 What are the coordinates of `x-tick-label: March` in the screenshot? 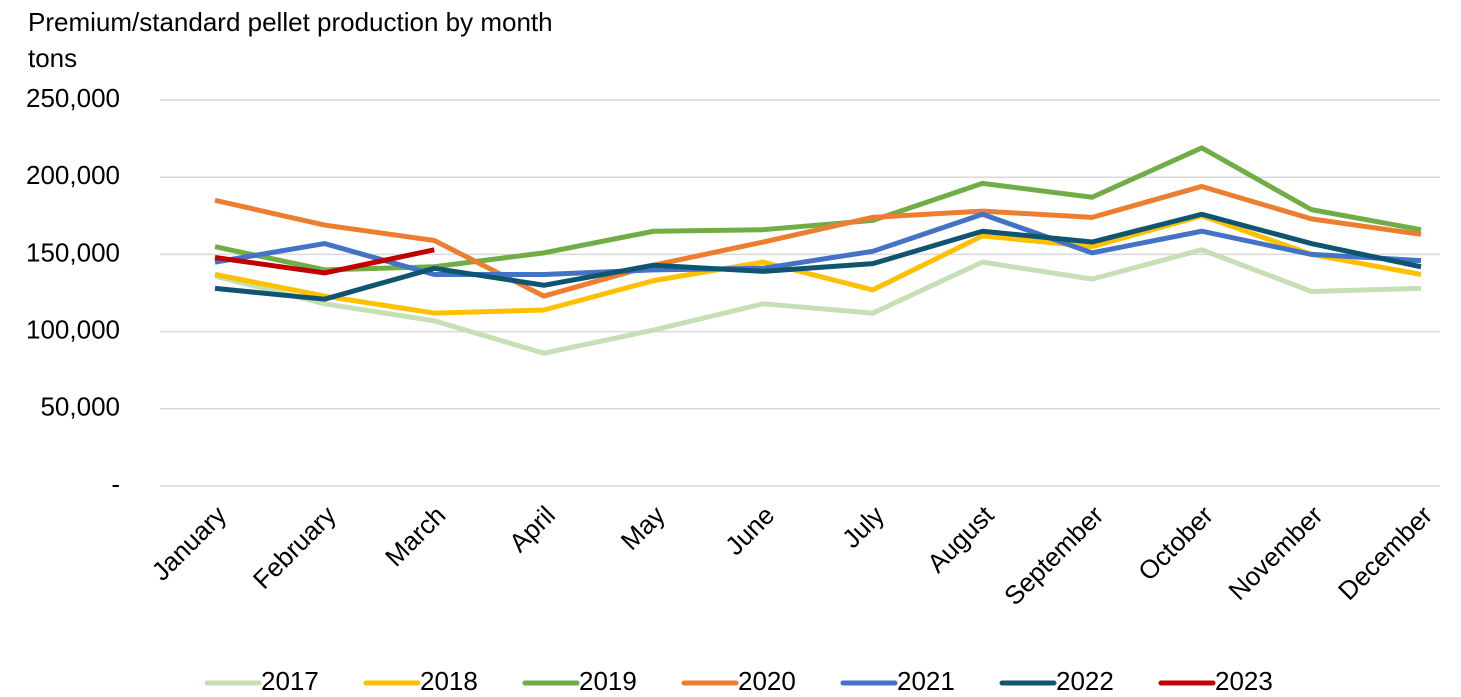 It's located at (415, 536).